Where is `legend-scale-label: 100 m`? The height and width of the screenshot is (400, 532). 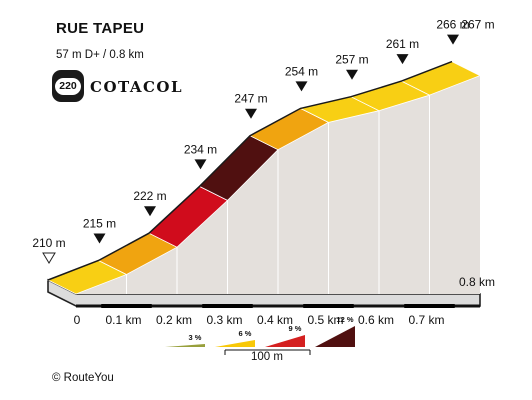
legend-scale-label: 100 m is located at coordinates (267, 357).